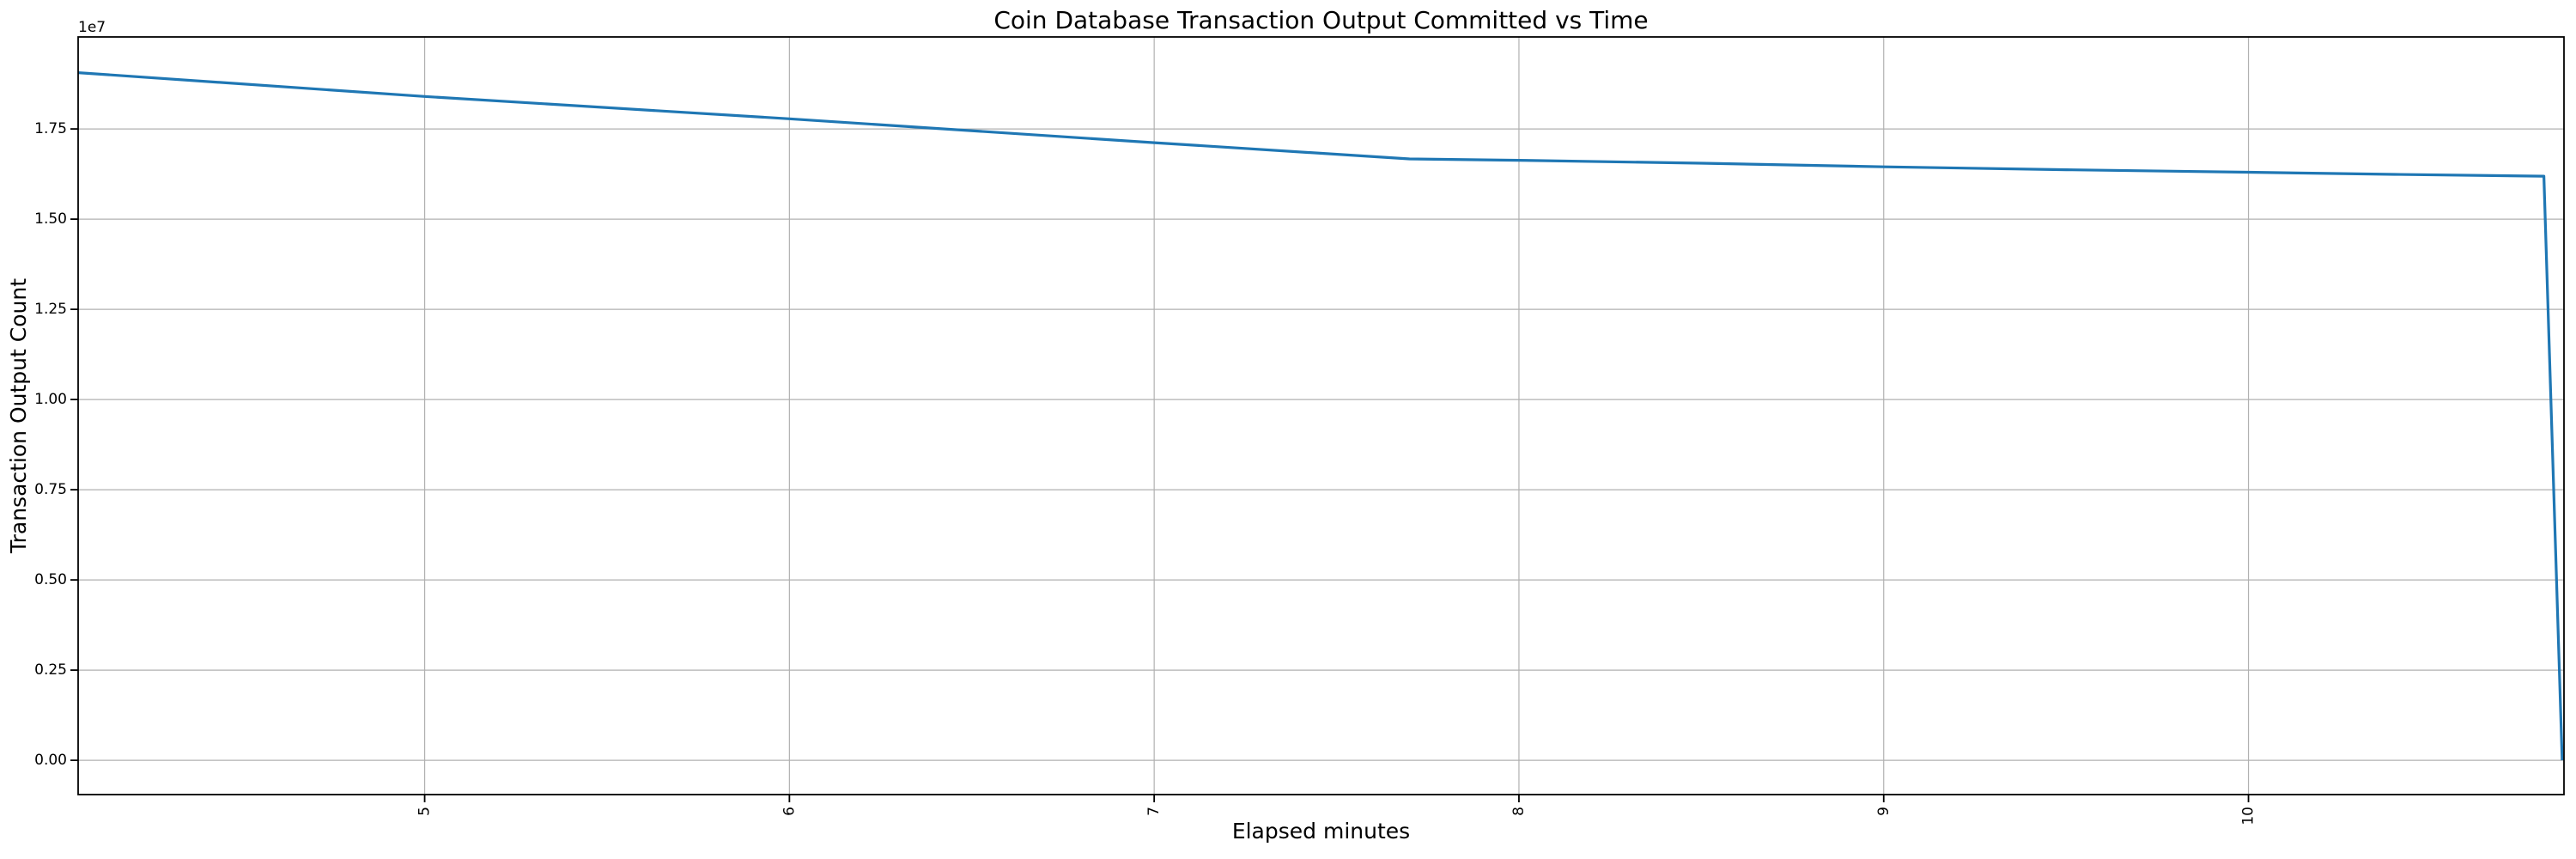 This screenshot has height=859, width=2576. Describe the element at coordinates (2248, 816) in the screenshot. I see `x-tick-label: 10` at that location.